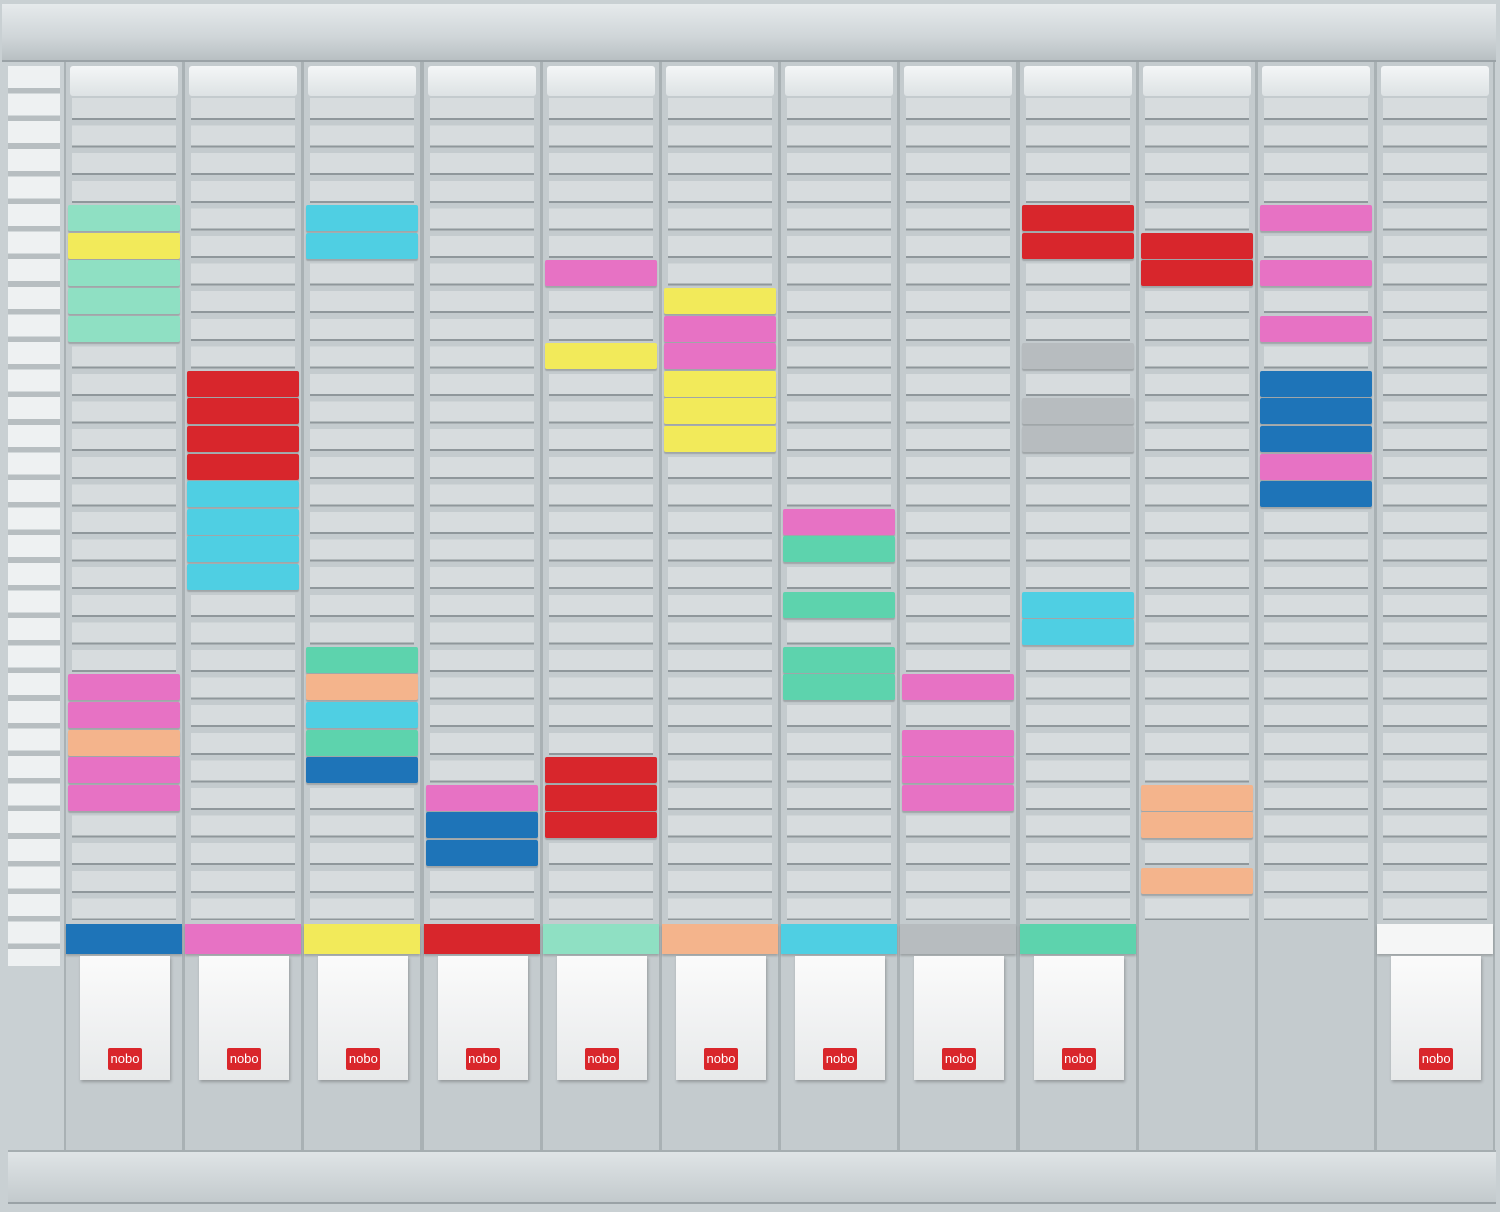 The width and height of the screenshot is (1500, 1212). Describe the element at coordinates (1196, 606) in the screenshot. I see `planner-column` at that location.